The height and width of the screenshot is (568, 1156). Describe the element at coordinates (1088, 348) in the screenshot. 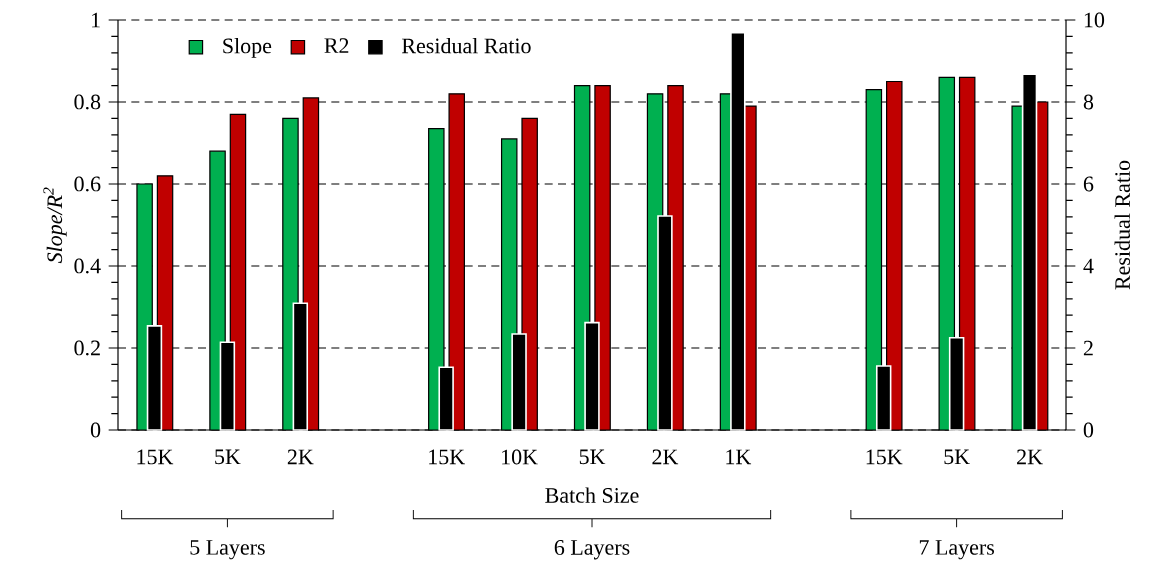

I see `y2-tick-label: 2` at that location.